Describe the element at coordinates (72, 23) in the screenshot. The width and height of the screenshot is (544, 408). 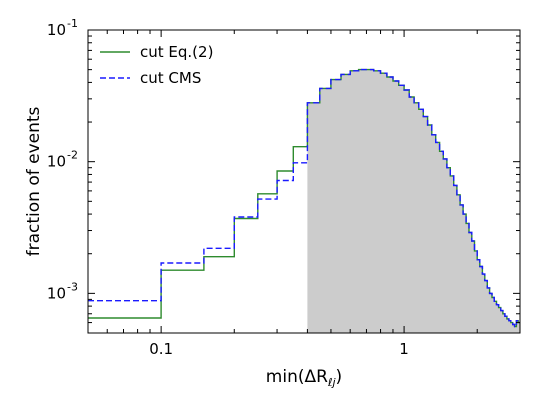
I see `y-tick-label-exponent: -1` at that location.